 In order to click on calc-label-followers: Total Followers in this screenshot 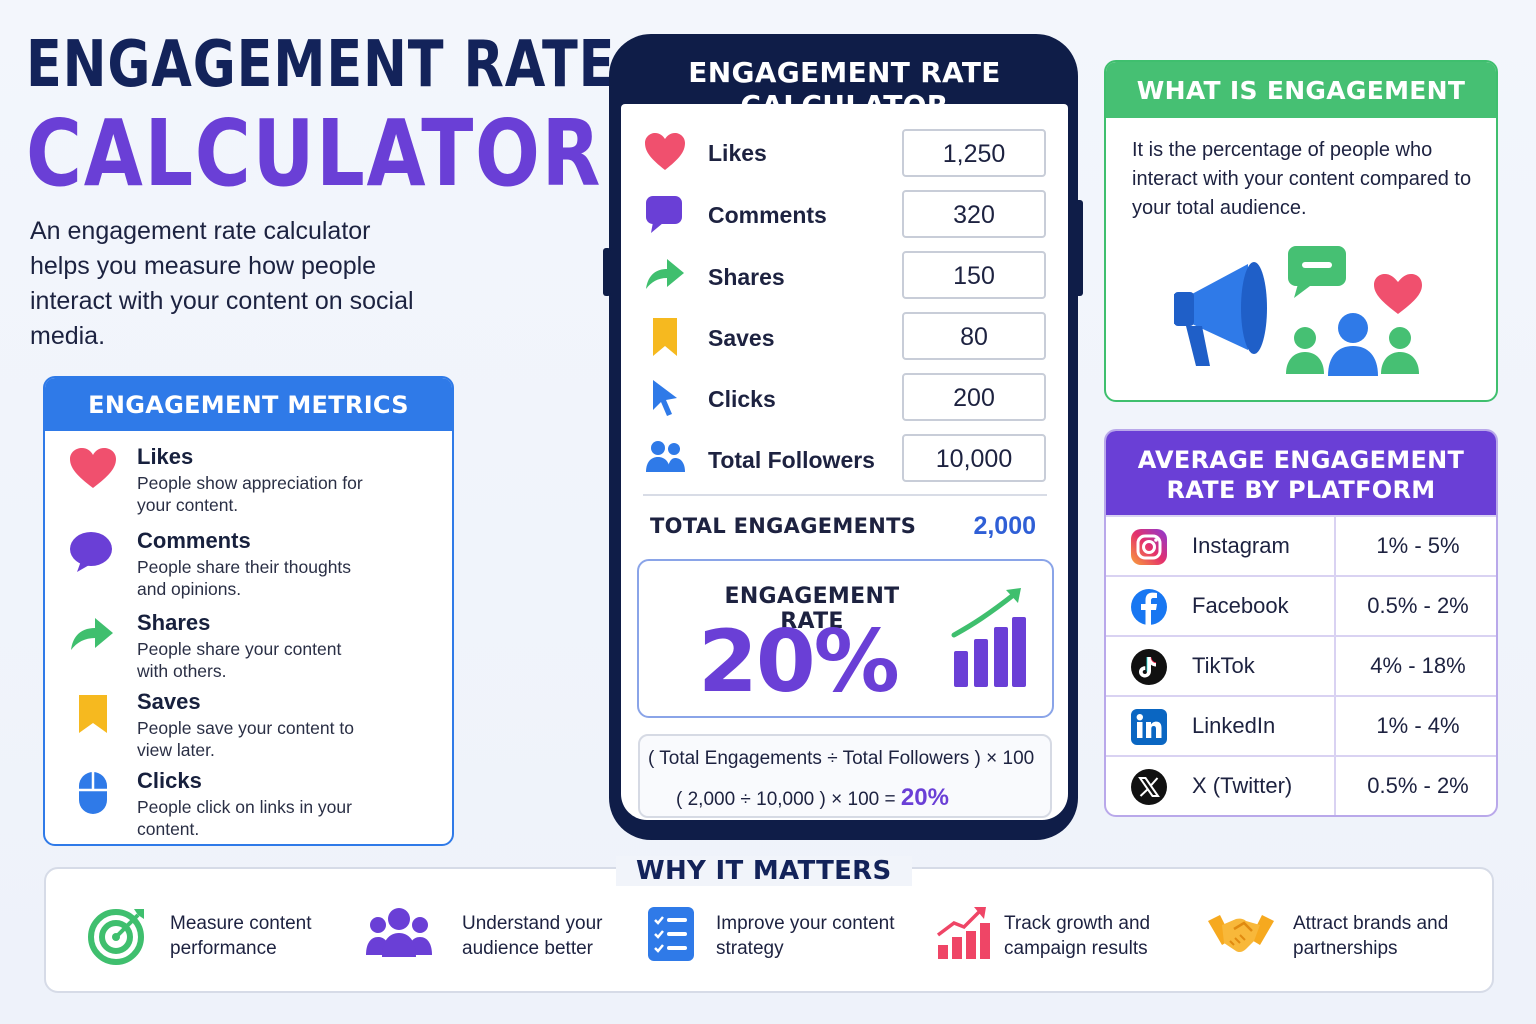, I will do `click(791, 460)`.